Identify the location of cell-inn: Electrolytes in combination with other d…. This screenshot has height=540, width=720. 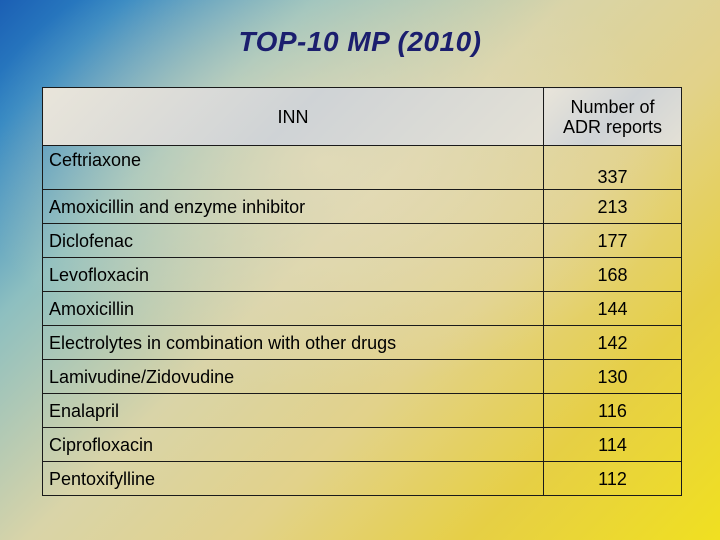
(293, 342).